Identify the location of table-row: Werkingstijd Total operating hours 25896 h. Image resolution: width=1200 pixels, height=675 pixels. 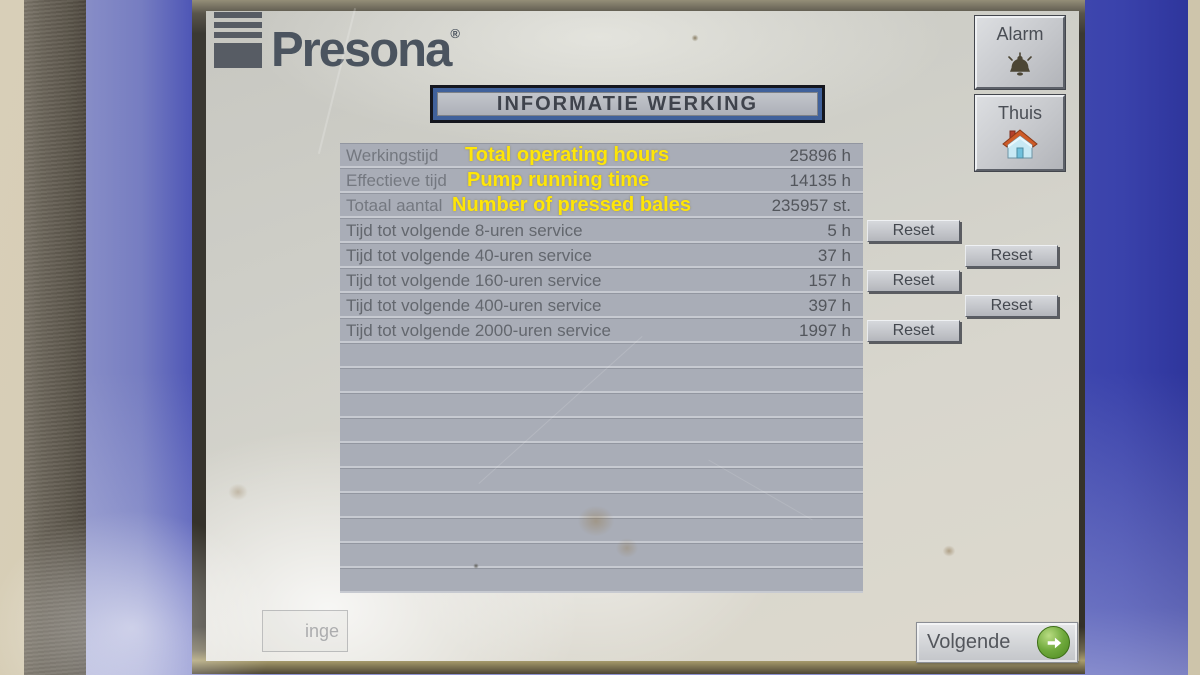
(601, 155).